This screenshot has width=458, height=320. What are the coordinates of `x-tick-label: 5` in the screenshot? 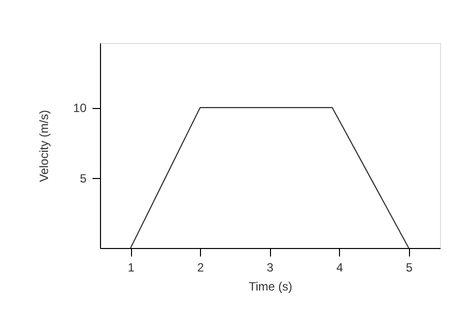 It's located at (409, 267).